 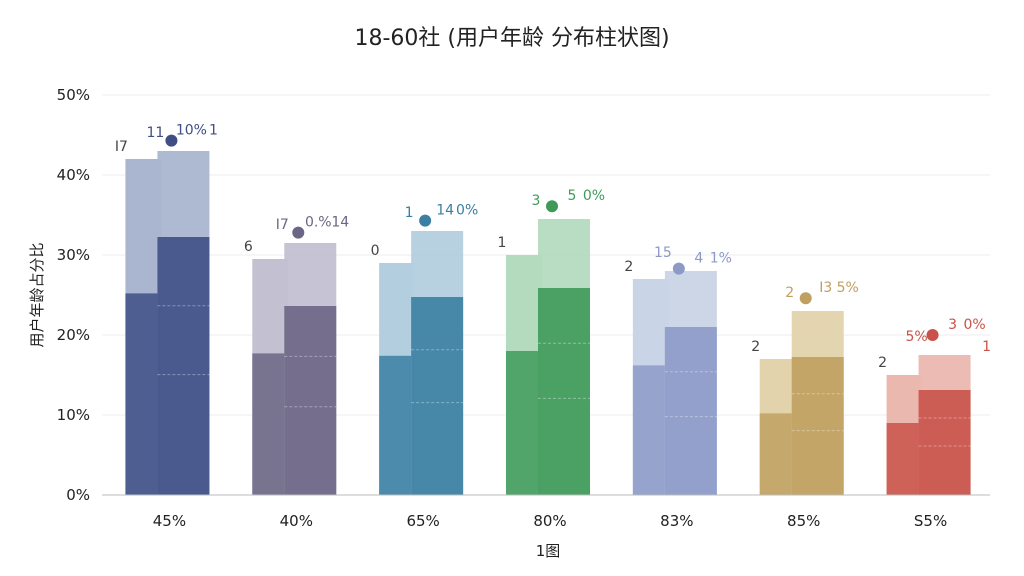 I want to click on x-tick-label: 83%, so click(x=676, y=521).